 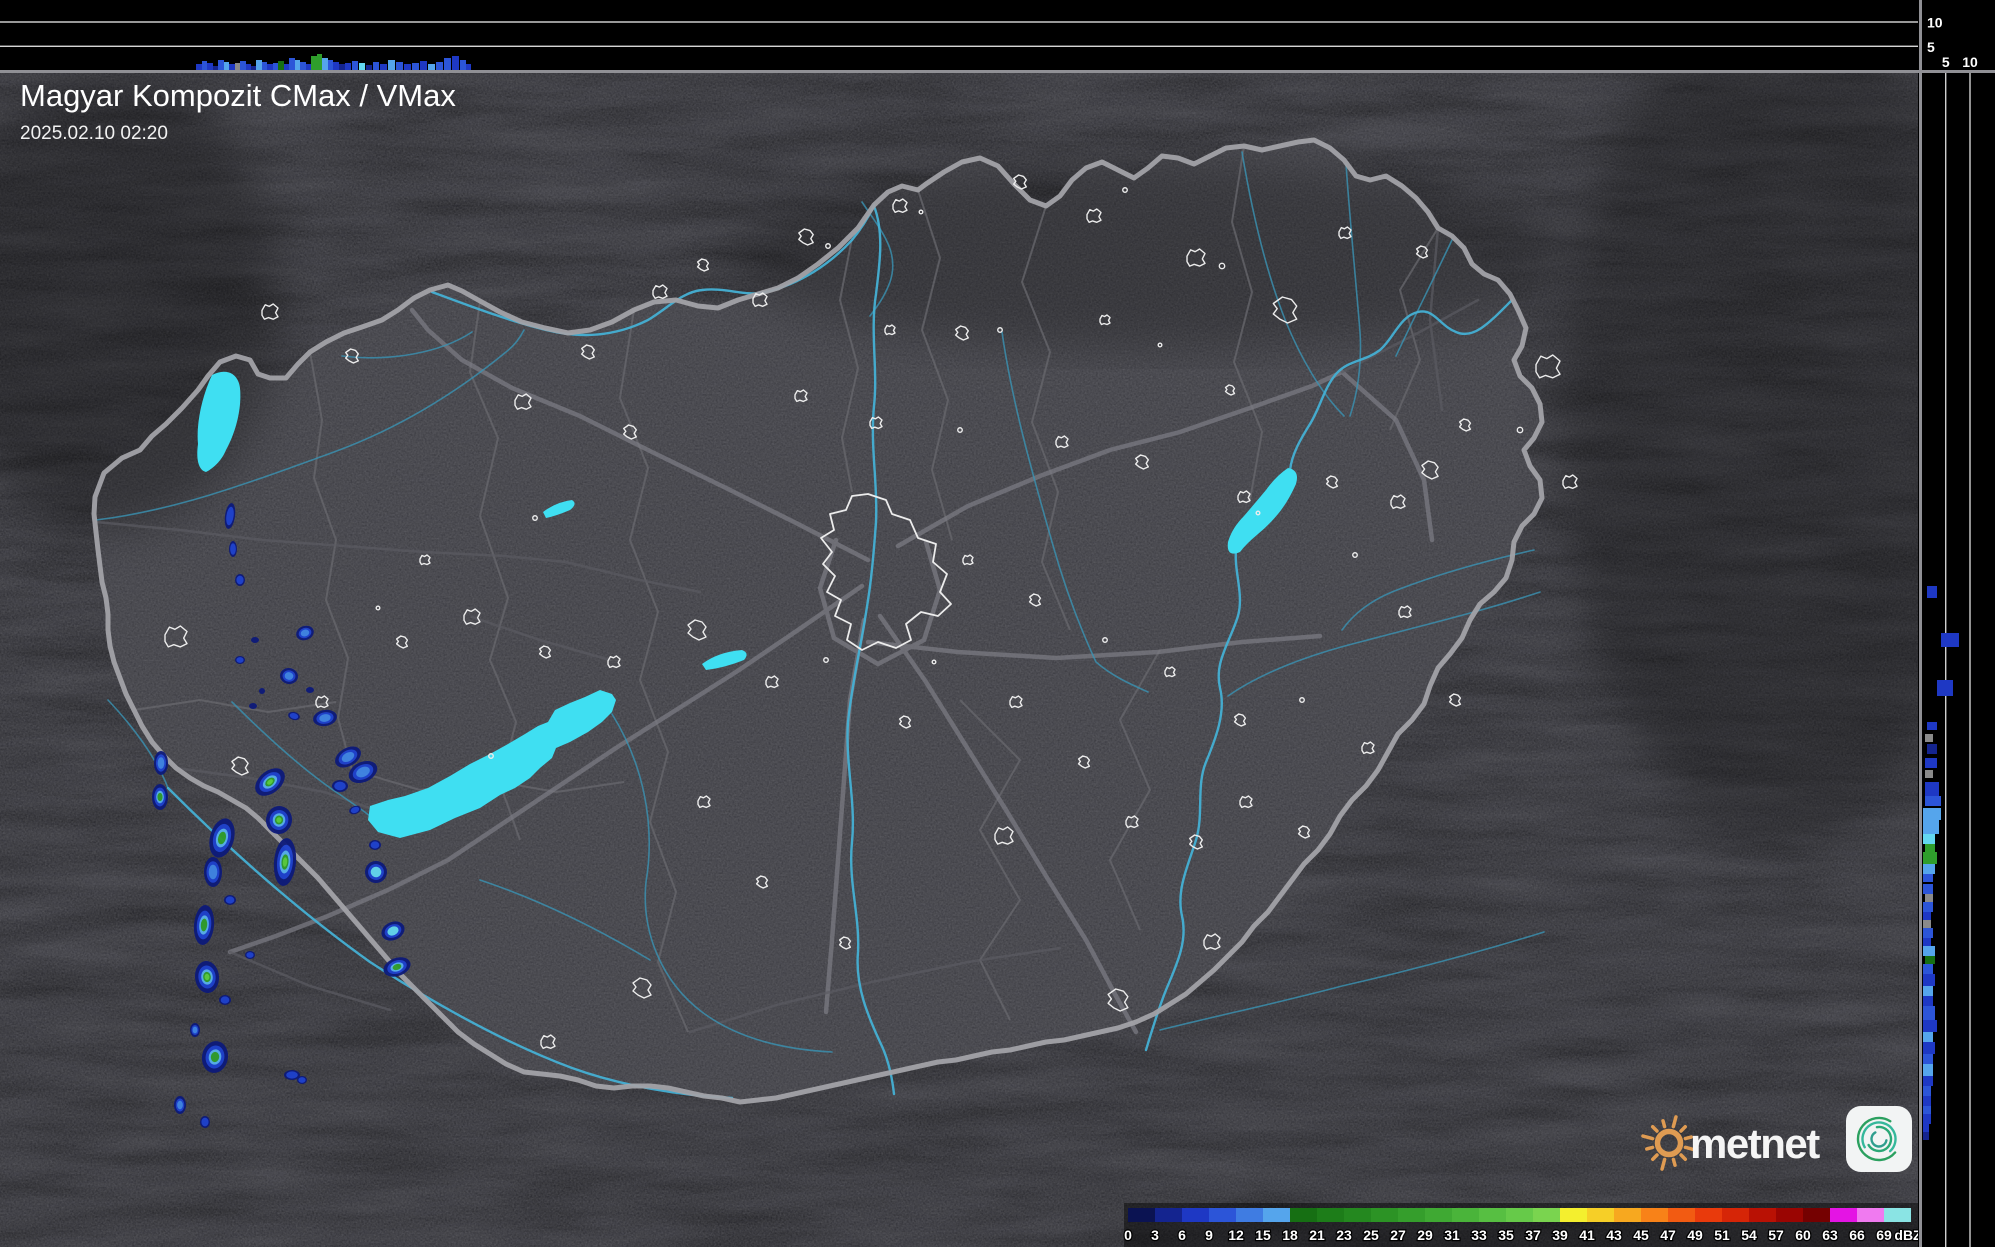 What do you see at coordinates (1155, 1235) in the screenshot?
I see `colorbar-label: 3` at bounding box center [1155, 1235].